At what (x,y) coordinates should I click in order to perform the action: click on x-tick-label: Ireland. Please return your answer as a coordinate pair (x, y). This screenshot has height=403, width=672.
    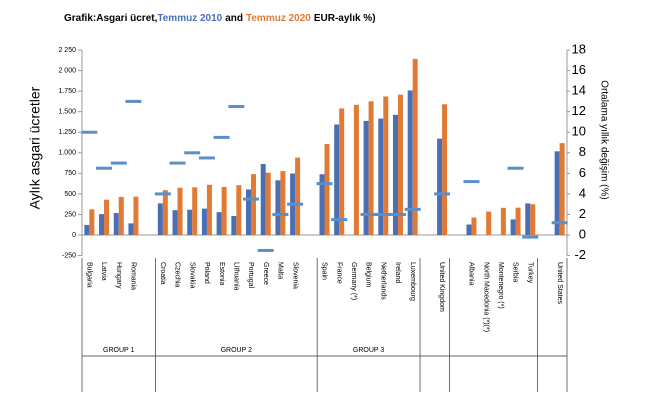
    Looking at the image, I should click on (397, 273).